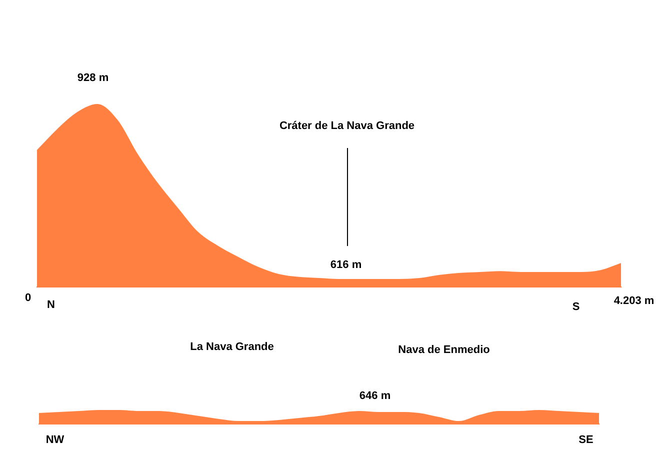 The width and height of the screenshot is (663, 473). What do you see at coordinates (576, 307) in the screenshot?
I see `text: S` at bounding box center [576, 307].